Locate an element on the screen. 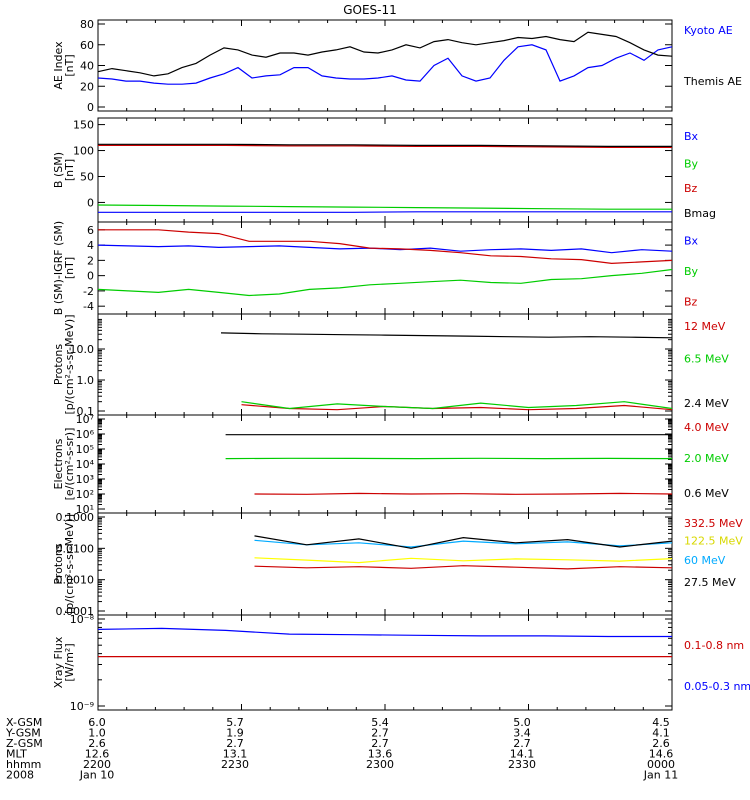 This screenshot has height=800, width=750. footer-cell: 2200 is located at coordinates (97, 764).